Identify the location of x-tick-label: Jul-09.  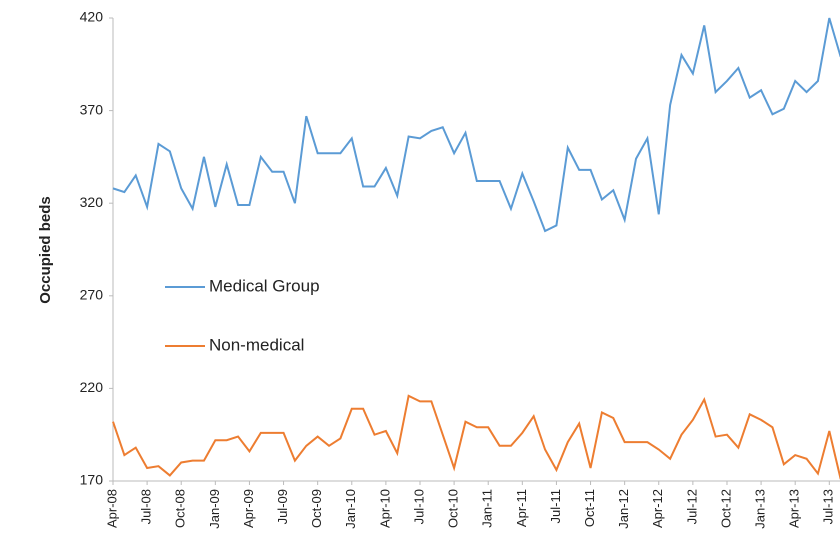
(282, 506).